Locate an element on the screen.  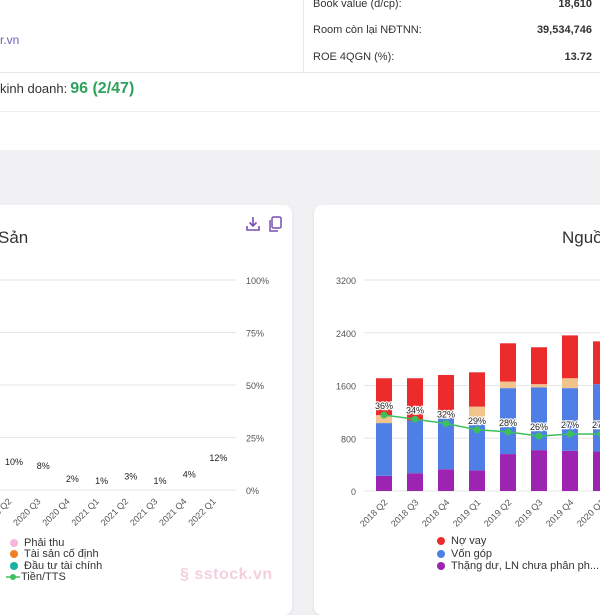
y-tick-label: 25% is located at coordinates (255, 439).